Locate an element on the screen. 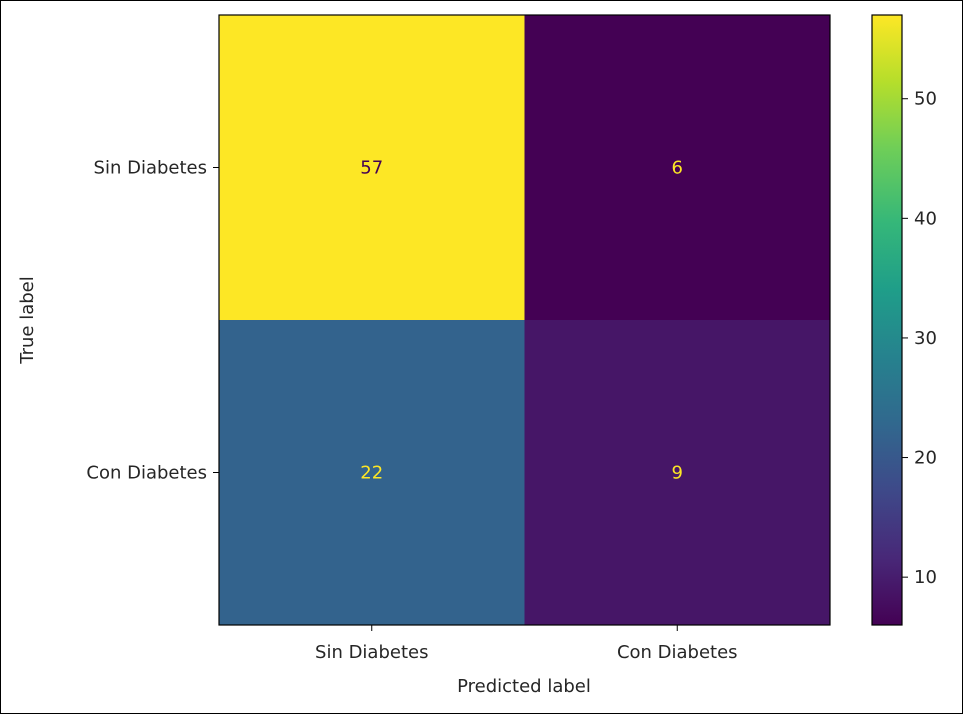 The image size is (963, 714). cell-value-label: 22 is located at coordinates (371, 473).